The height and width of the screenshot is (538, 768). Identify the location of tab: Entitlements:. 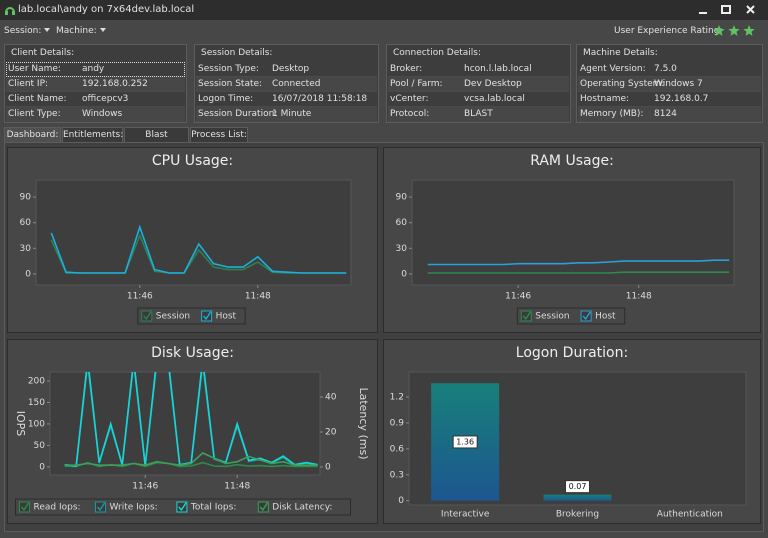
(92, 135).